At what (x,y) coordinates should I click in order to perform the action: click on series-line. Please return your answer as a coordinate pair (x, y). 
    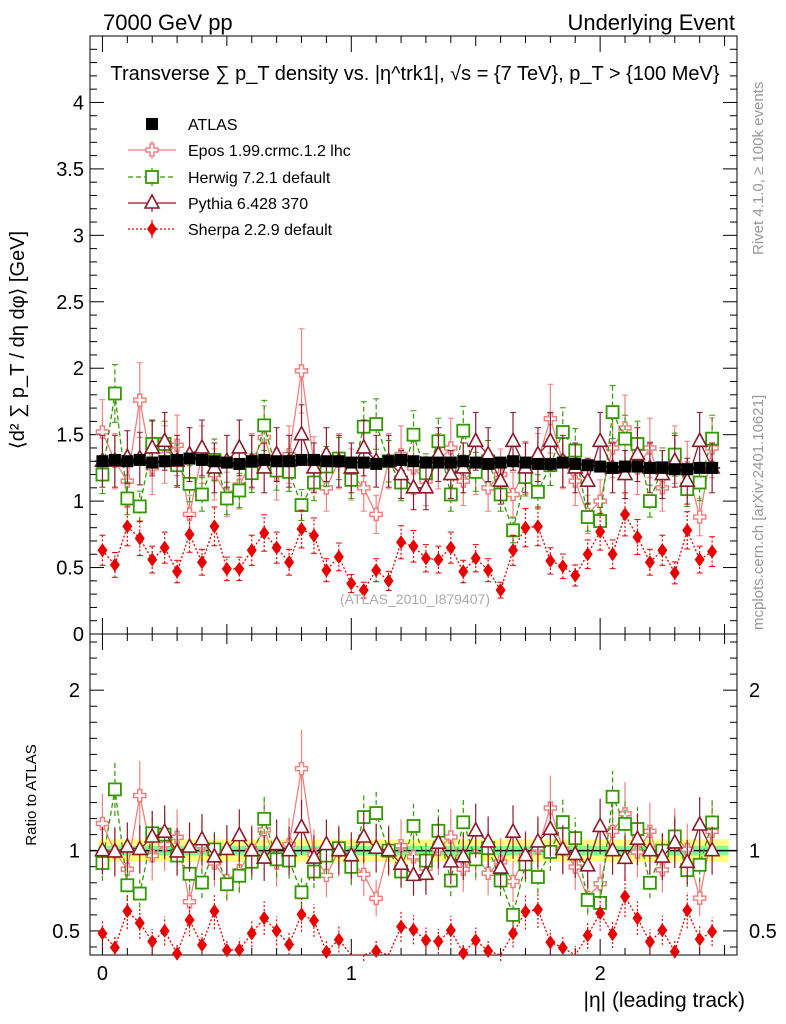
    Looking at the image, I should click on (407, 552).